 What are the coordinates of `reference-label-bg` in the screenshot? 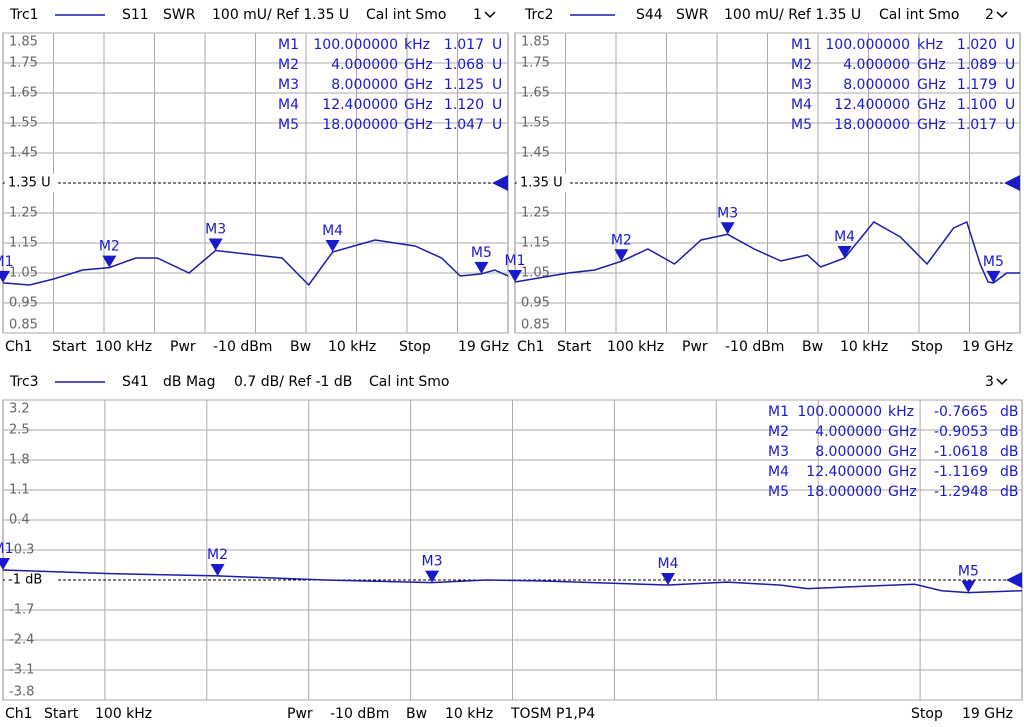 It's located at (31, 580).